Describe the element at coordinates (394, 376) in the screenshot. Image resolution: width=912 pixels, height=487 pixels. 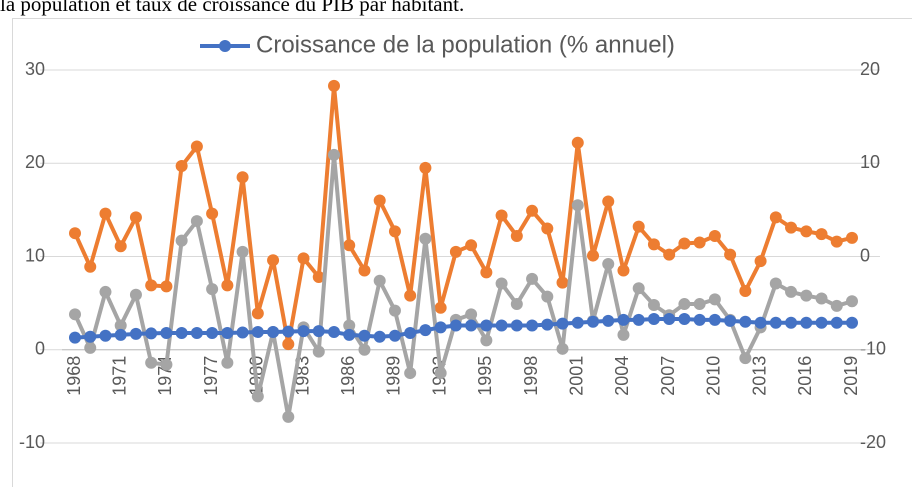
I see `x-tick-label: 1989` at that location.